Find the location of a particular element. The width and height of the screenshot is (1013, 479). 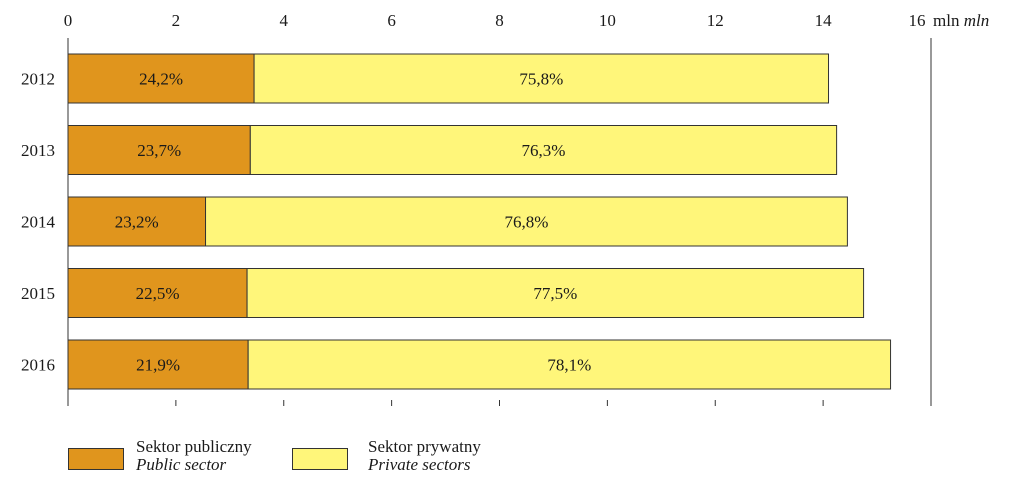

legend-label-private: Sektor prywatny is located at coordinates (424, 446).